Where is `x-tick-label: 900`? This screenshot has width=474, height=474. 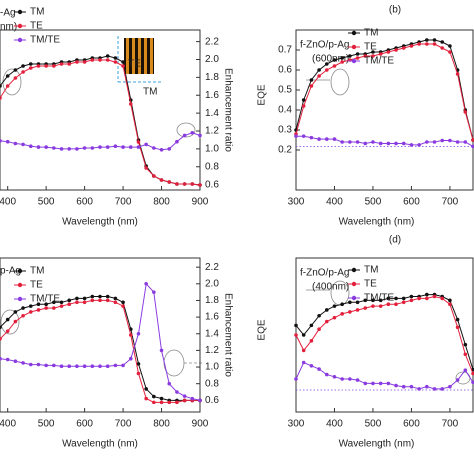 x-tick-label: 900 is located at coordinates (200, 424).